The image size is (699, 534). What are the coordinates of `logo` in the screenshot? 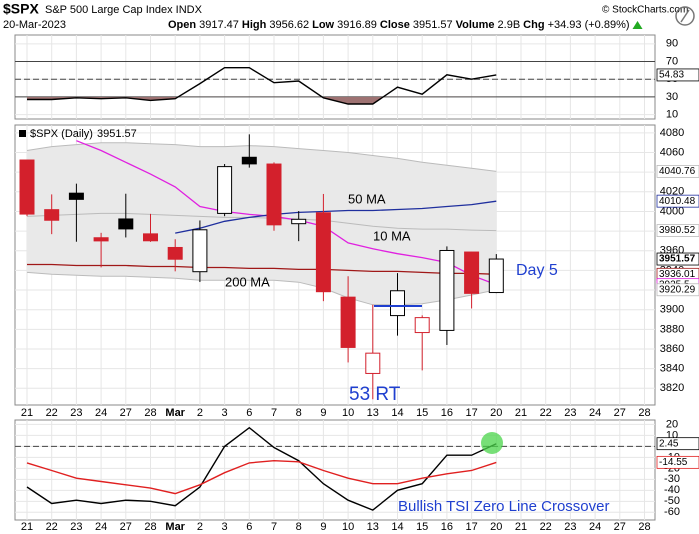 It's located at (685, 16).